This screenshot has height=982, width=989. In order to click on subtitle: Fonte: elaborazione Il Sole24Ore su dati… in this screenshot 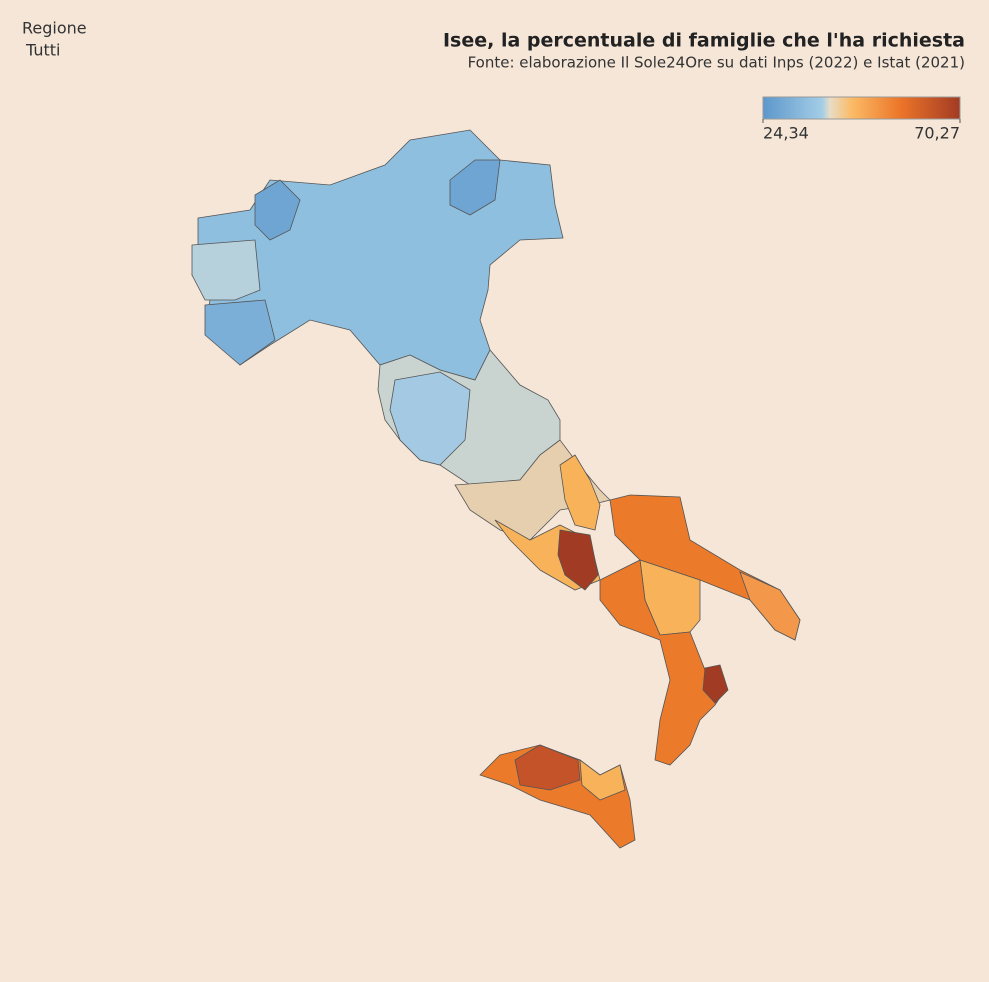, I will do `click(716, 63)`.